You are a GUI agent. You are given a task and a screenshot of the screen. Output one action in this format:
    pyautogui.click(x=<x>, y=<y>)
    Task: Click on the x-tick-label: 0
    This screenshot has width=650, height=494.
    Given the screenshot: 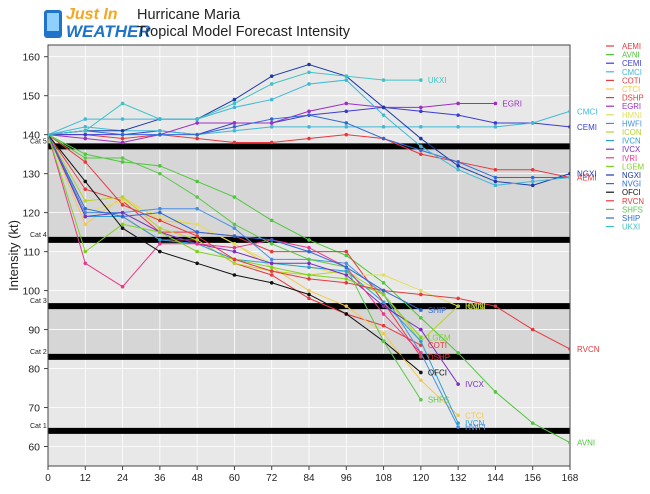 What is the action you would take?
    pyautogui.click(x=48, y=478)
    